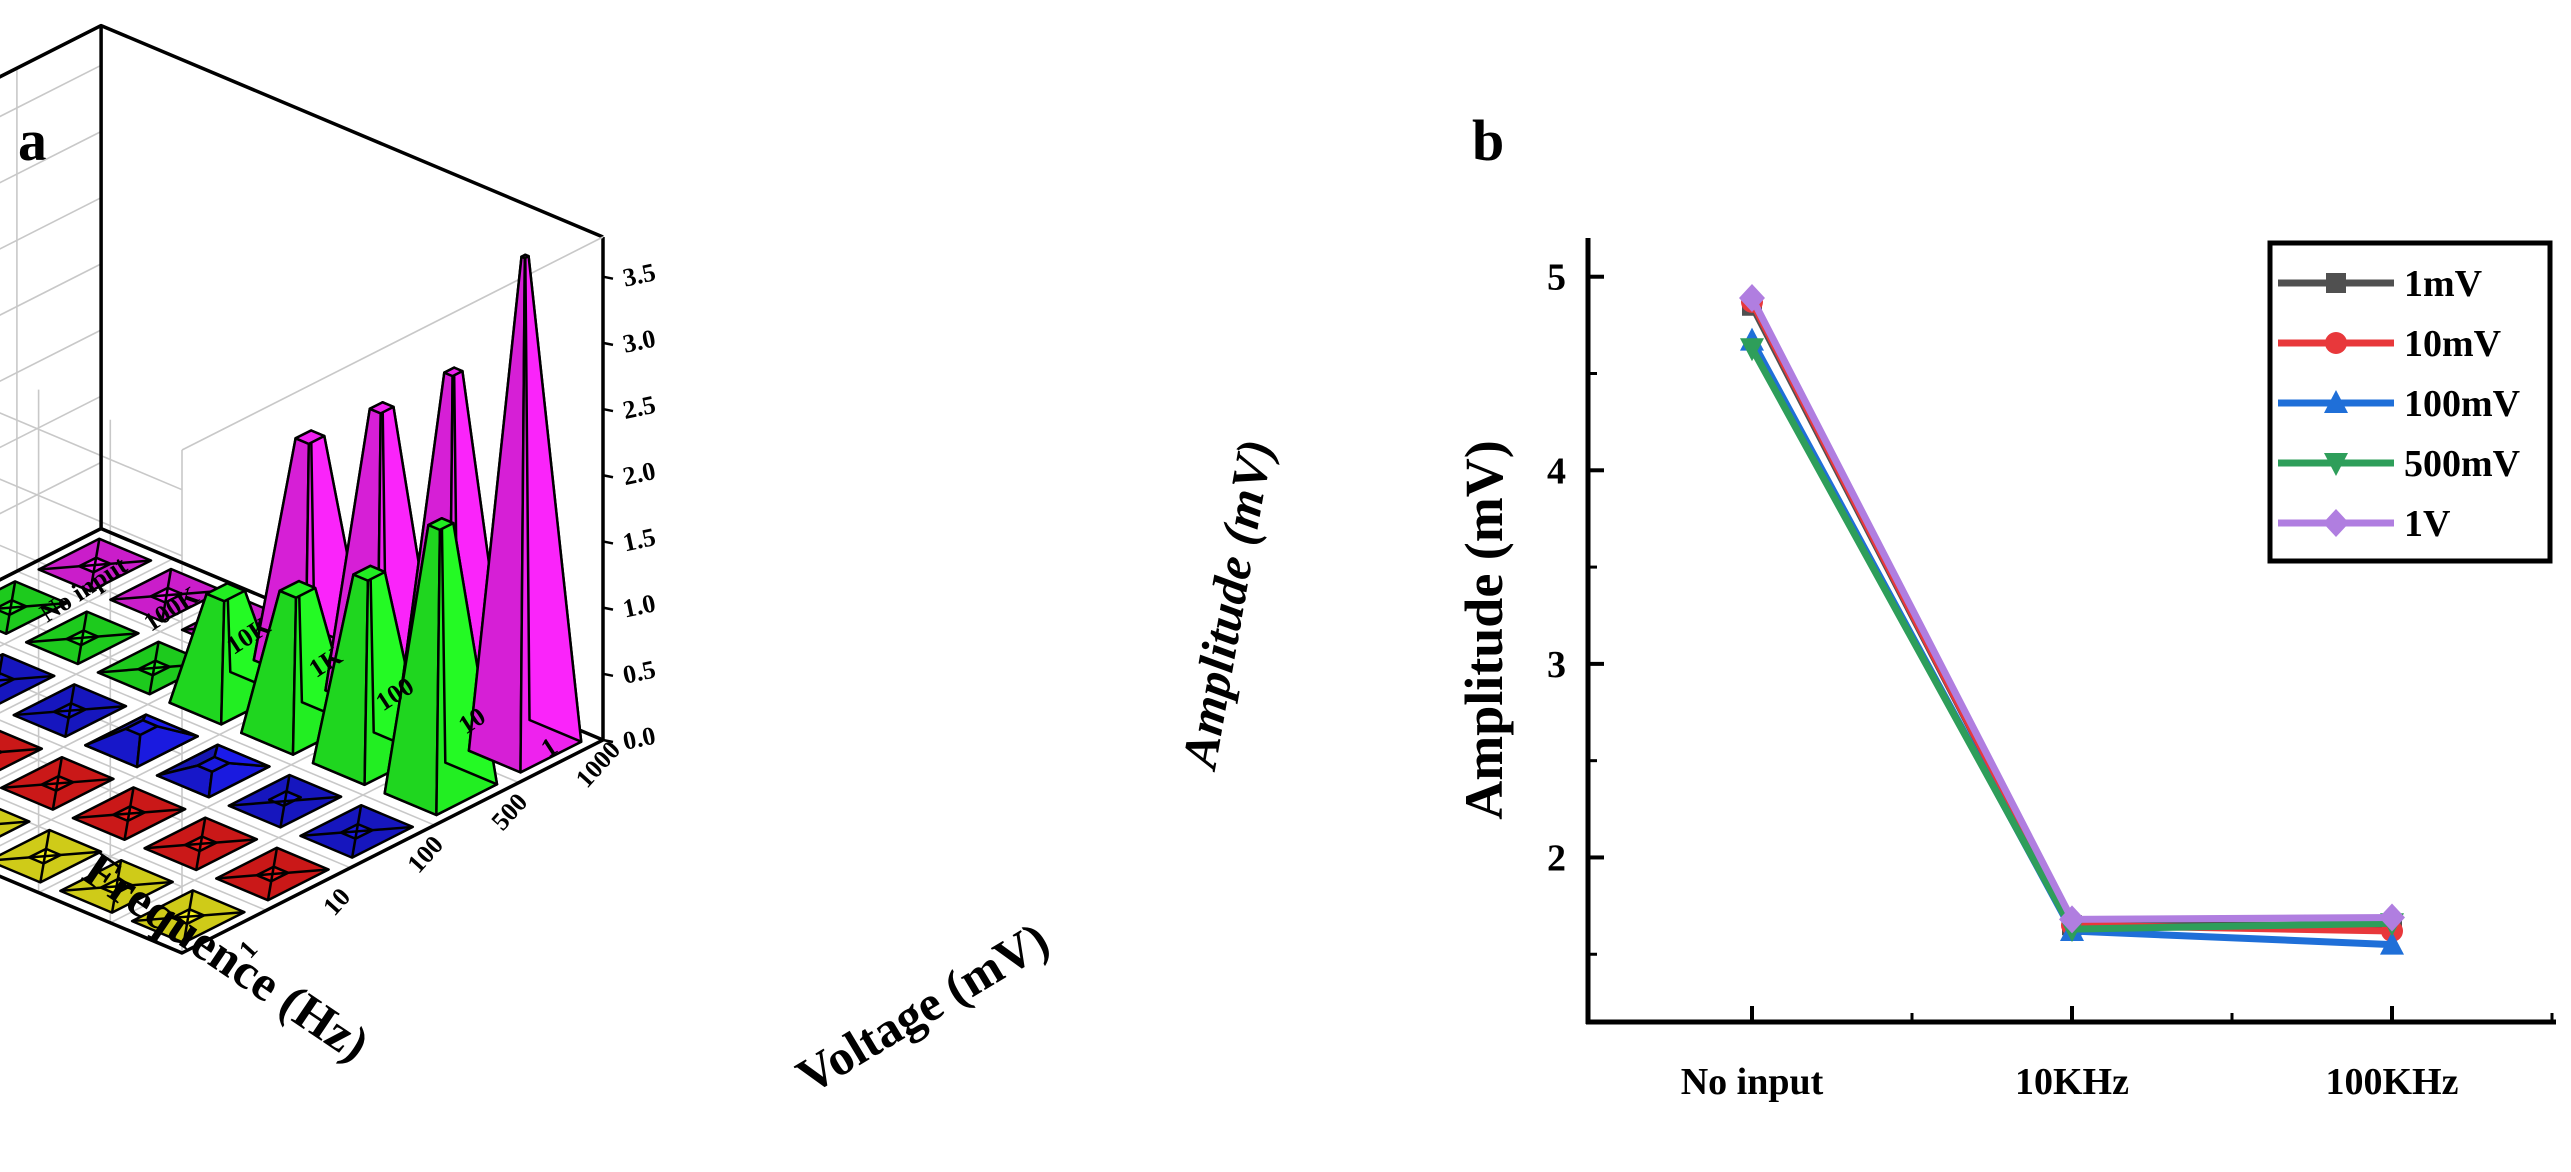 This screenshot has width=2571, height=1172. Describe the element at coordinates (2462, 464) in the screenshot. I see `legend-label: 500mV` at that location.